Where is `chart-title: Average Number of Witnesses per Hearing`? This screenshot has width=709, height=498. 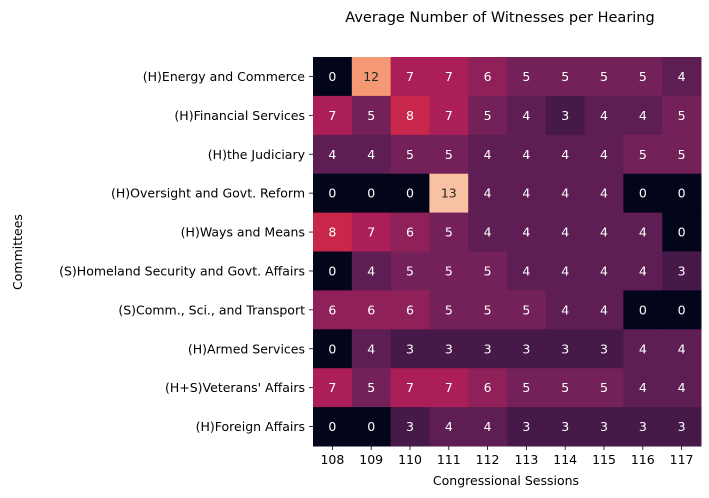
chart-title: Average Number of Witnesses per Hearing is located at coordinates (499, 18).